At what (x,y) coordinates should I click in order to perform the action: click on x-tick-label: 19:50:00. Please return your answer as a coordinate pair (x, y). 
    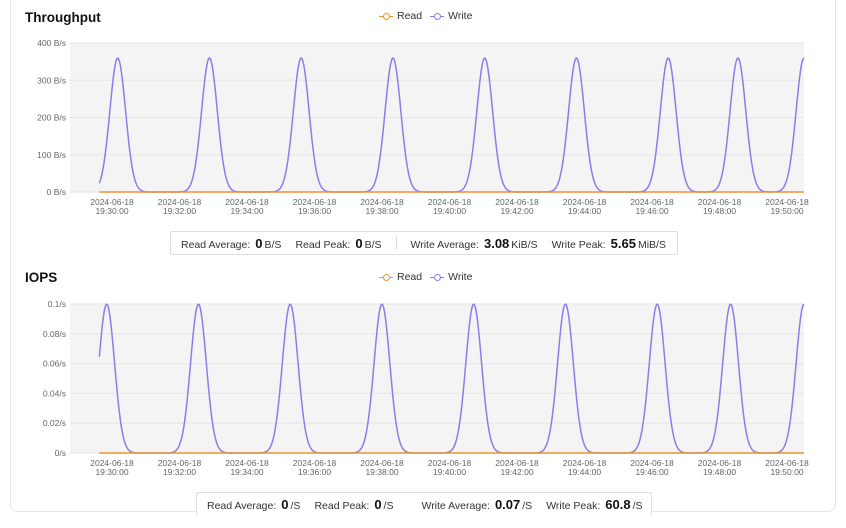
    Looking at the image, I should click on (786, 211).